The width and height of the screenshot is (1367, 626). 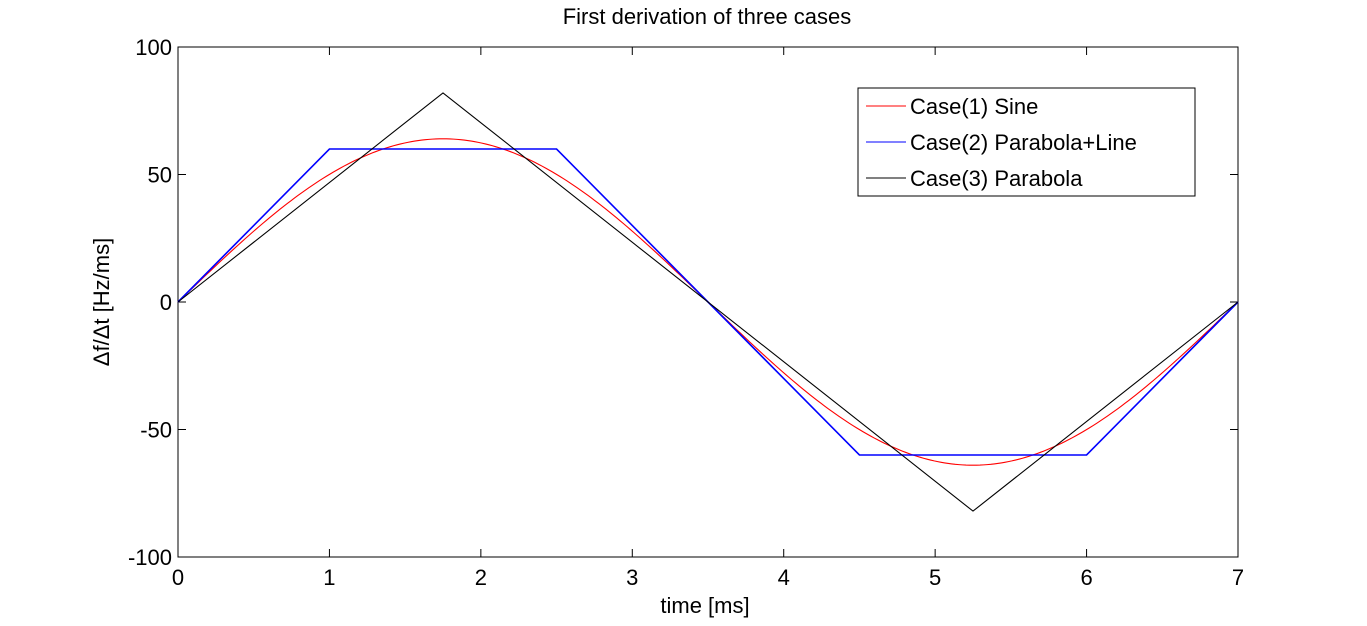 I want to click on legend-label-case3: Case(3) Parabola, so click(x=996, y=178).